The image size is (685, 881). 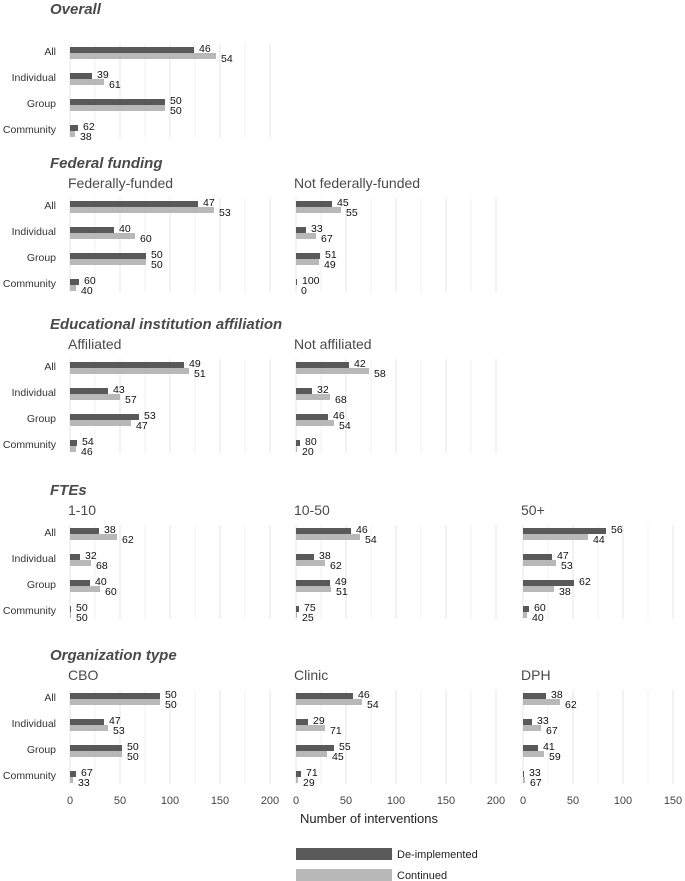 I want to click on data-label-continued: 62, so click(x=336, y=566).